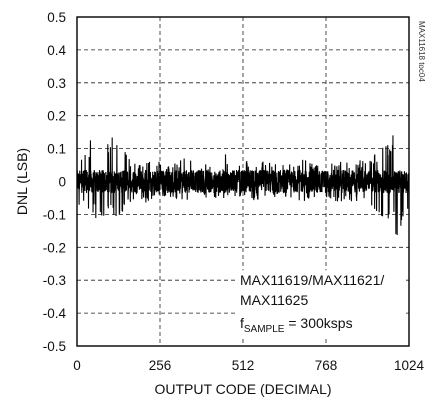  I want to click on annotation-sample-rate: fSAMPLE = 300ksps, so click(296, 325).